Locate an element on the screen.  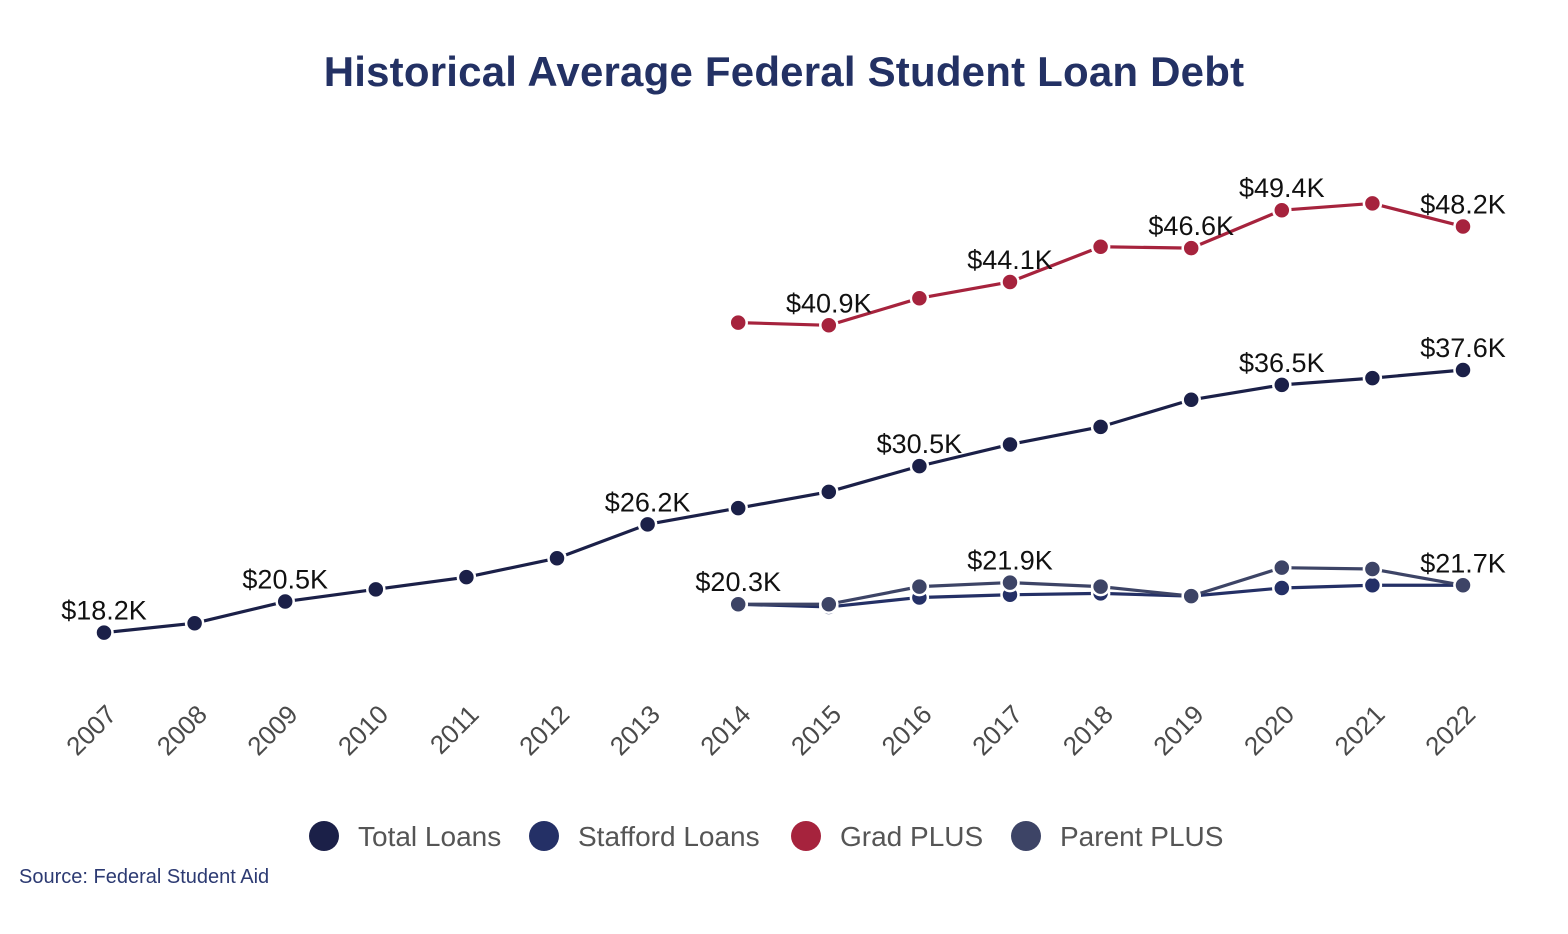
total-loans-label-2007: $18.2K is located at coordinates (104, 611).